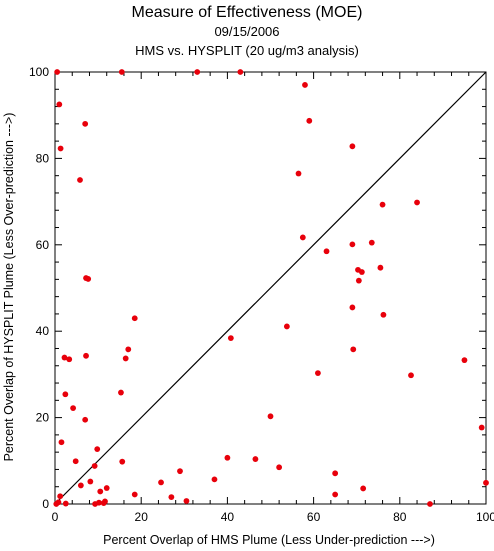 The image size is (494, 551). What do you see at coordinates (45, 504) in the screenshot?
I see `y-tick-label: 0` at bounding box center [45, 504].